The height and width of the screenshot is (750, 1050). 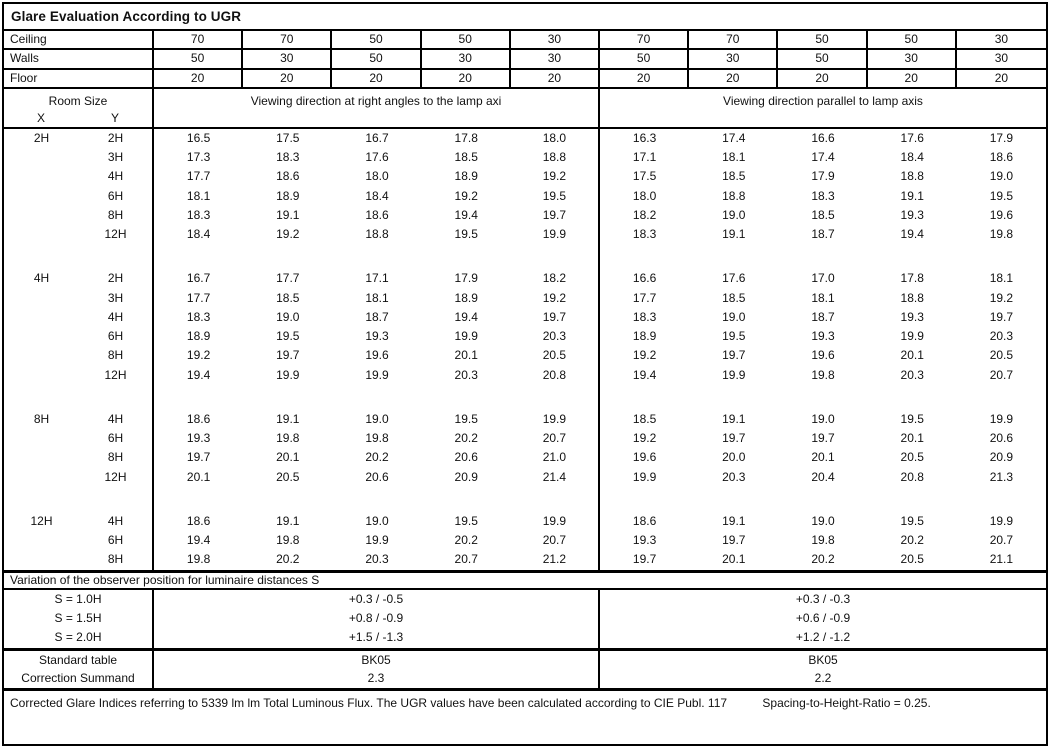 What do you see at coordinates (78, 100) in the screenshot?
I see `room-size-title: Room Size` at bounding box center [78, 100].